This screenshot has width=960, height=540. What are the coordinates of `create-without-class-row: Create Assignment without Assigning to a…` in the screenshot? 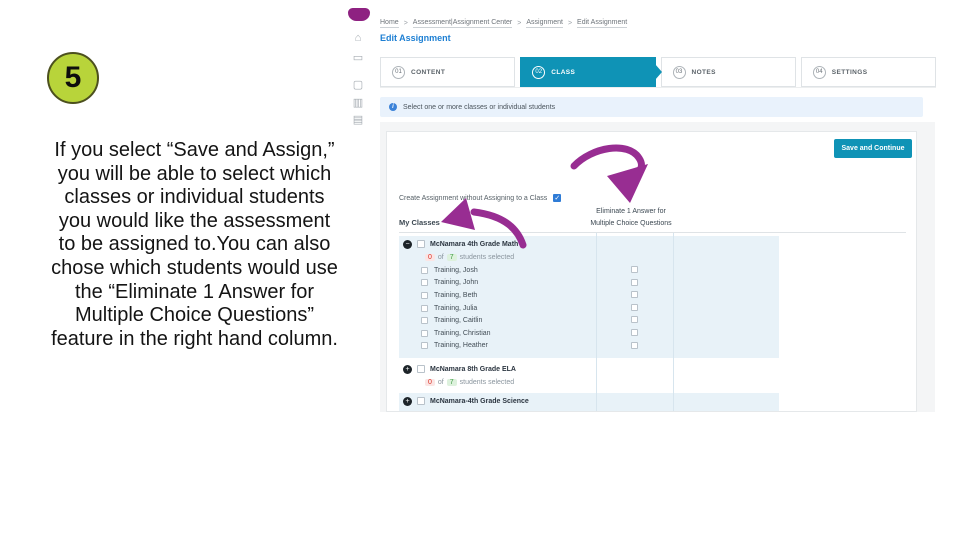 It's located at (480, 198).